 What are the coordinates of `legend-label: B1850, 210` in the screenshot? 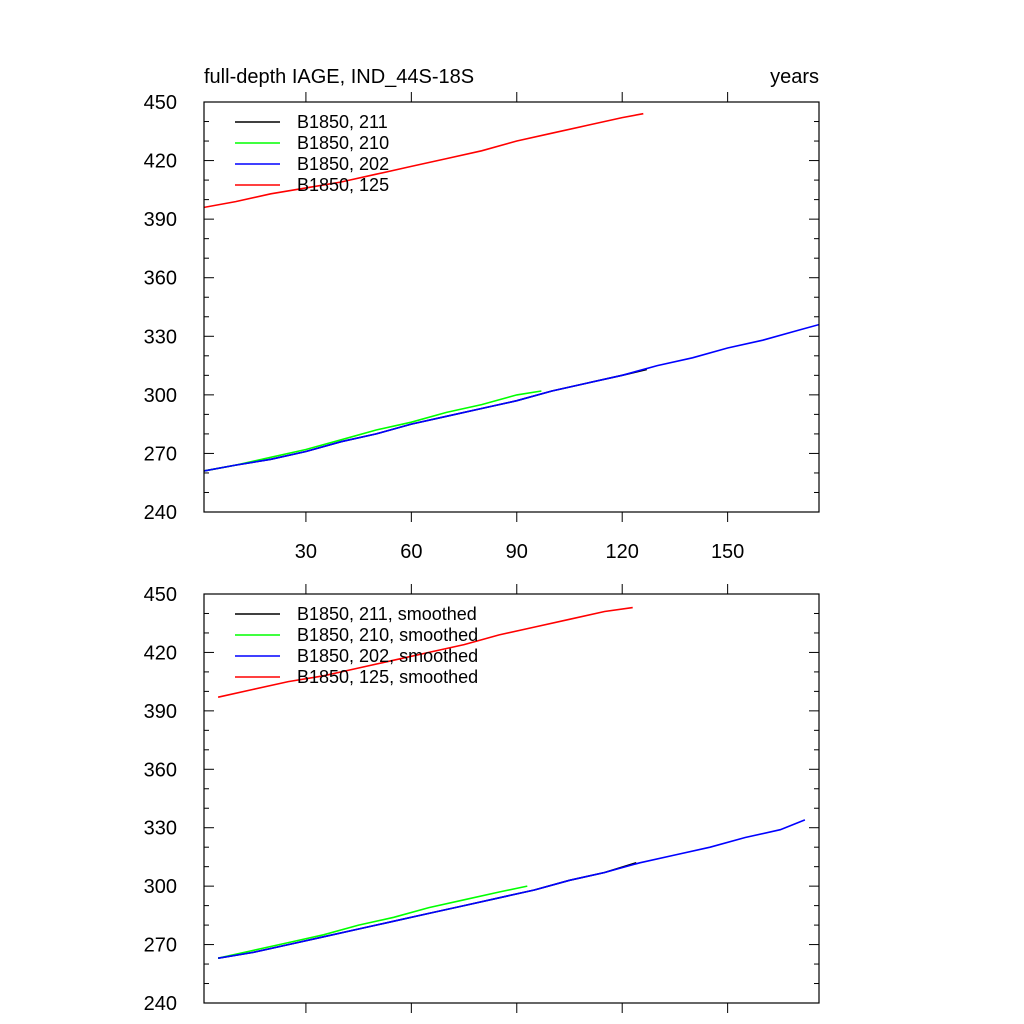 It's located at (343, 143).